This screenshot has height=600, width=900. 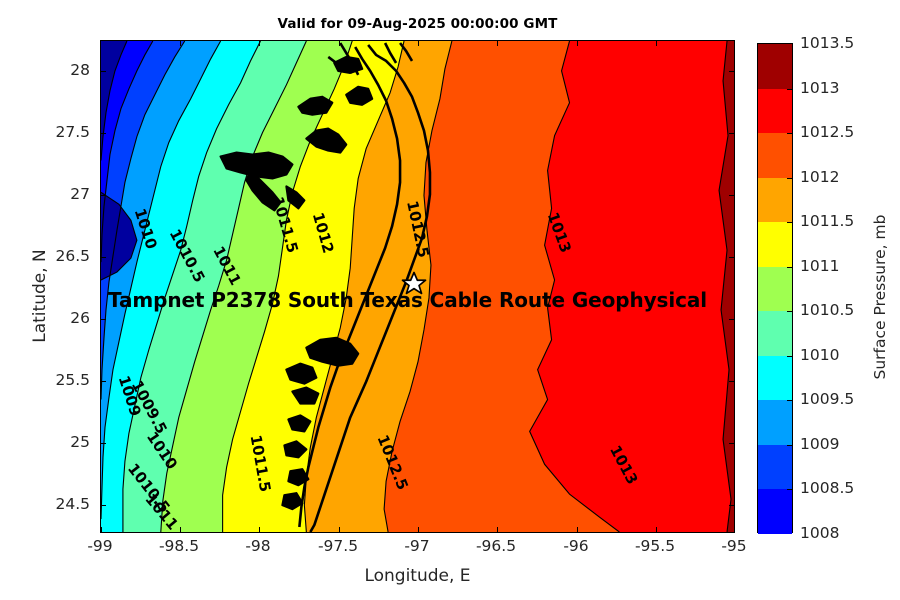 What do you see at coordinates (827, 132) in the screenshot?
I see `colorbar-tick-label: 1012.5` at bounding box center [827, 132].